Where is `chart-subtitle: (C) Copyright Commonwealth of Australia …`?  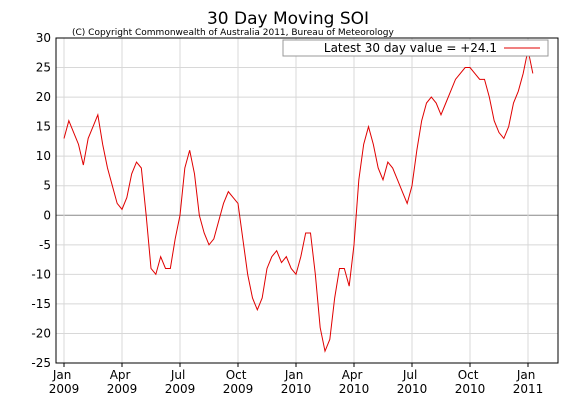 chart-subtitle: (C) Copyright Commonwealth of Australia … is located at coordinates (233, 33).